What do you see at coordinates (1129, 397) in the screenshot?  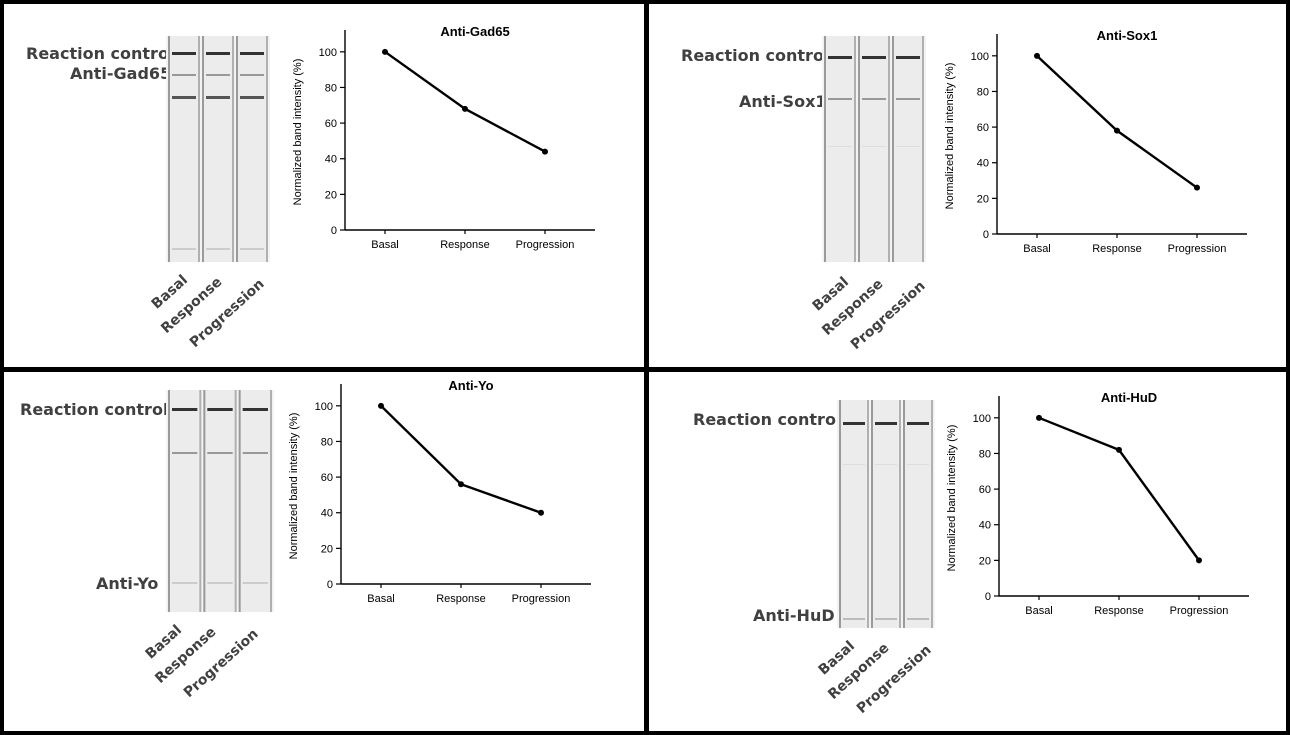 I see `chart-title: Anti-HuD` at bounding box center [1129, 397].